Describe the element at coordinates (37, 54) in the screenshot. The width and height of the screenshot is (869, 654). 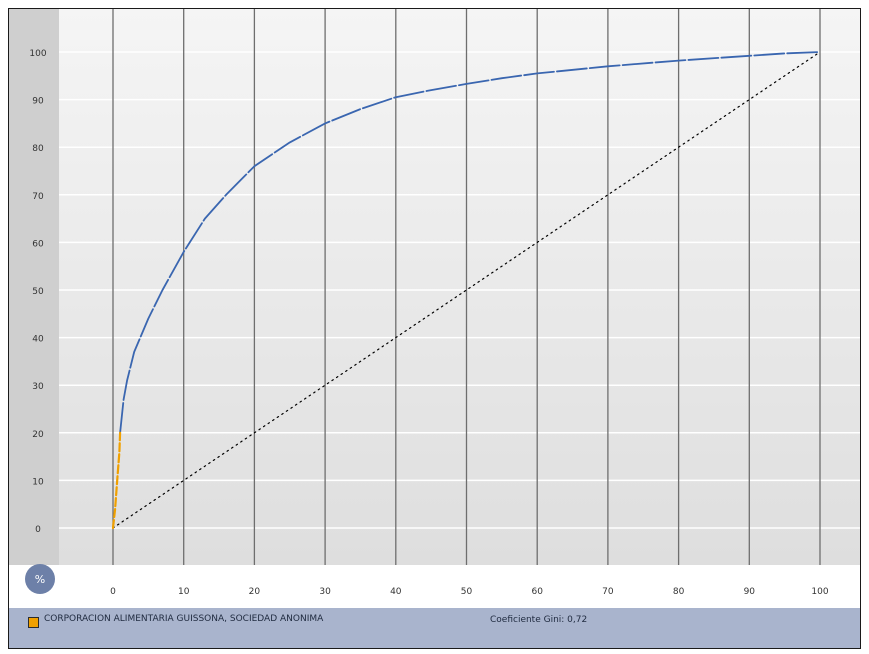
I see `y-tick-label: 100` at that location.